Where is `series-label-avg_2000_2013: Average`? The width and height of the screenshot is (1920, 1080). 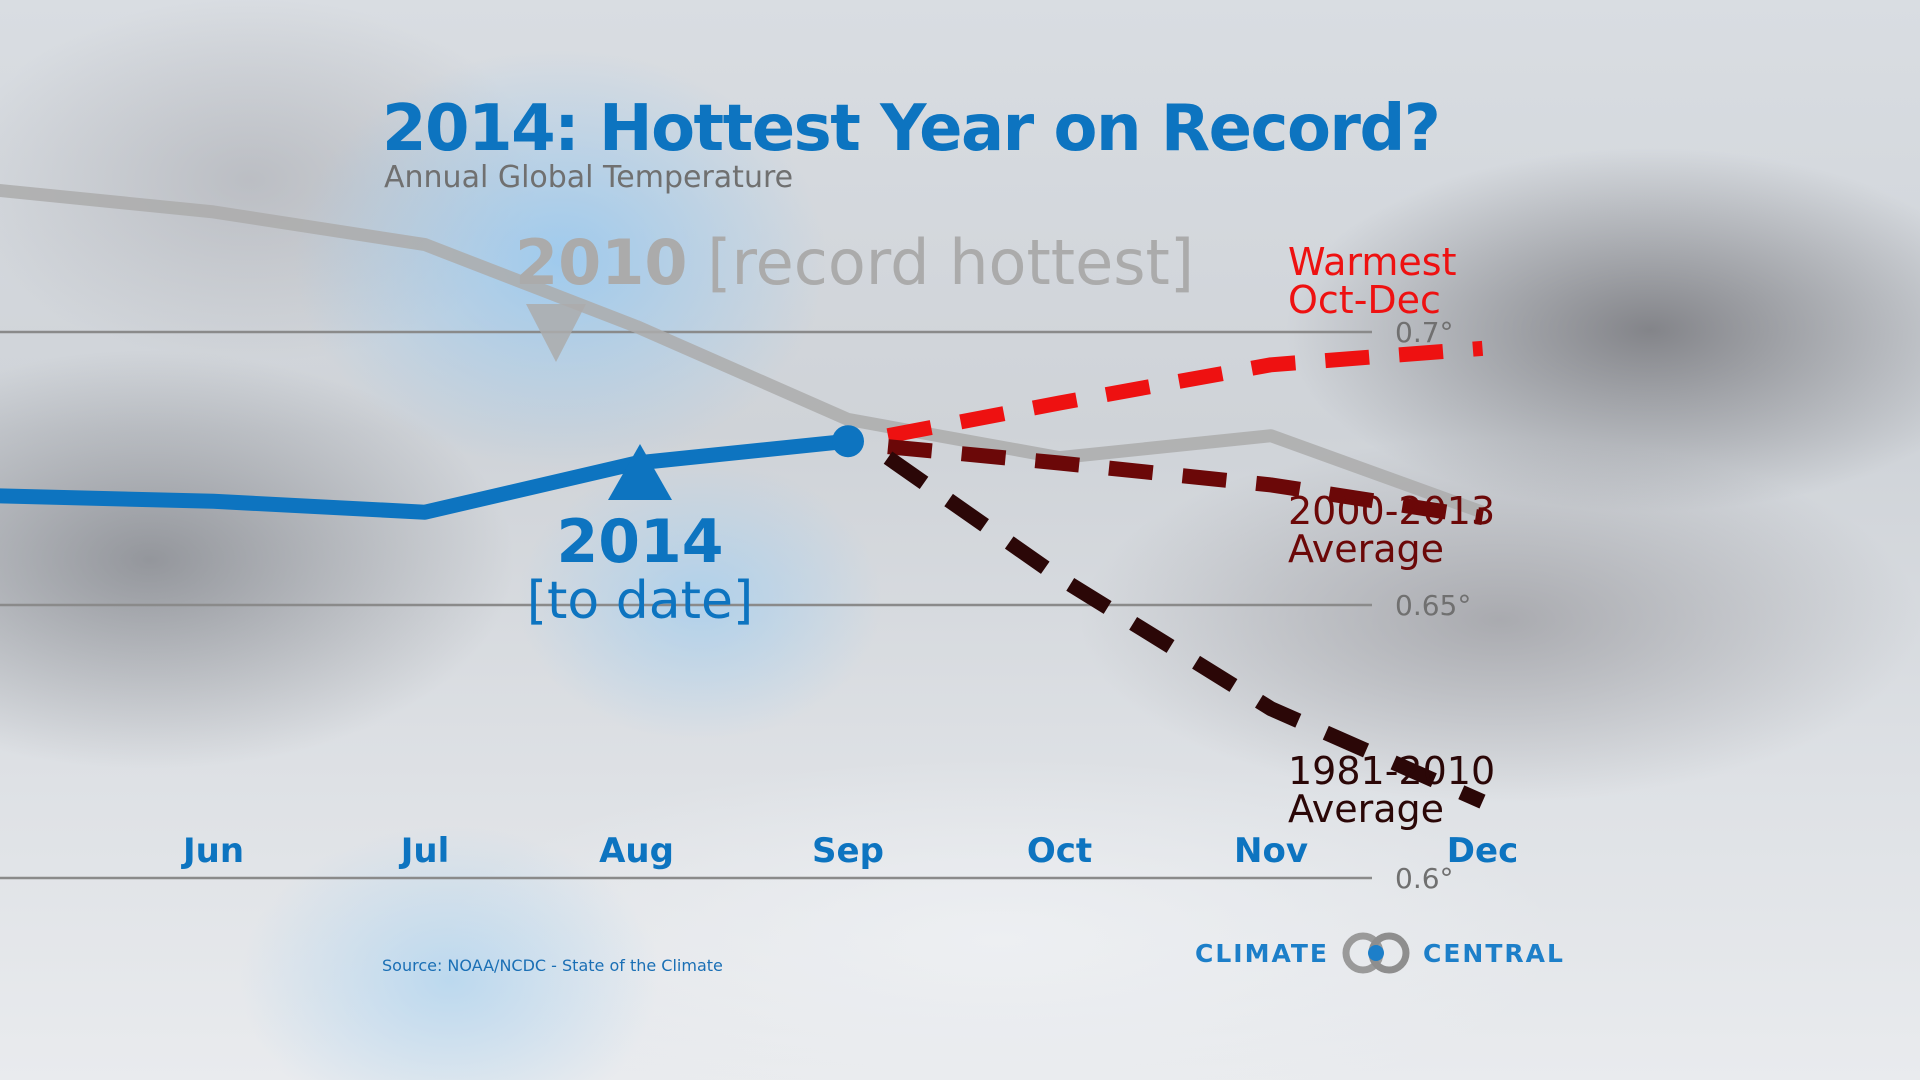
series-label-avg_2000_2013: Average is located at coordinates (1366, 549).